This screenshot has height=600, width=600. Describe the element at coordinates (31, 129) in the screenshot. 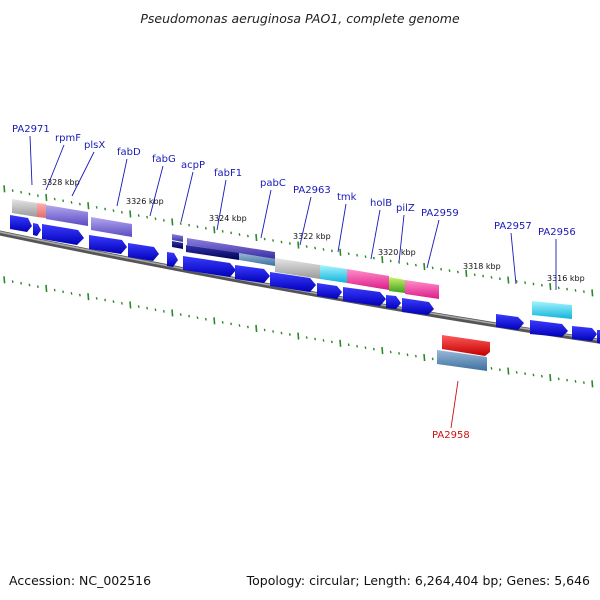

I see `gene-label-PA2971: PA2971` at that location.